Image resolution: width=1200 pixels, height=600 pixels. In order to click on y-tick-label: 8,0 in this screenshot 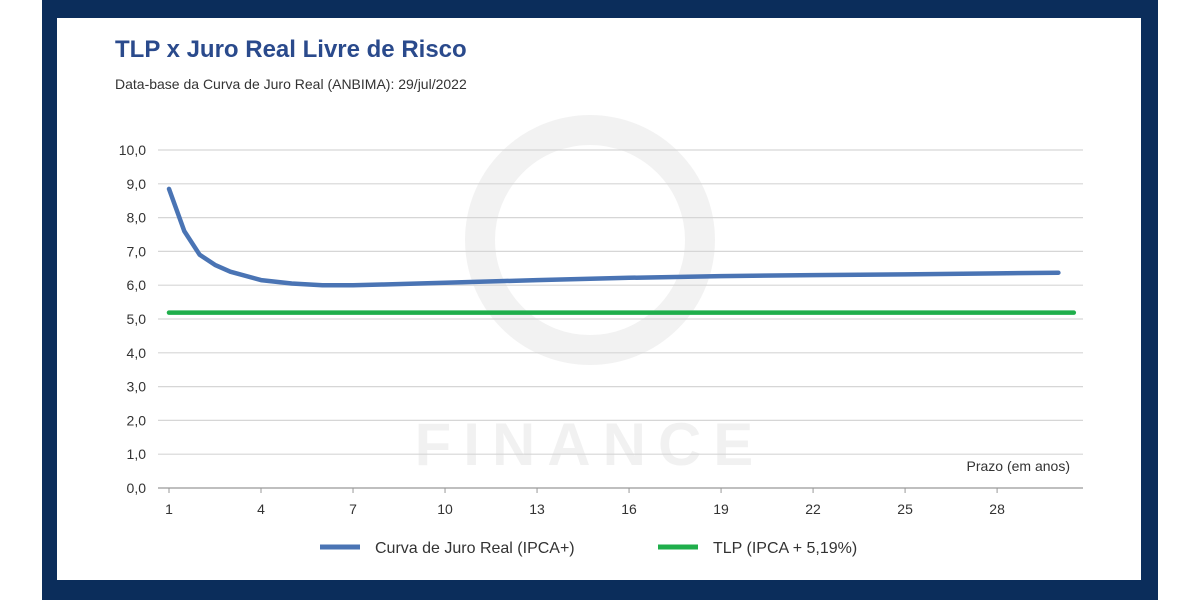, I will do `click(137, 218)`.